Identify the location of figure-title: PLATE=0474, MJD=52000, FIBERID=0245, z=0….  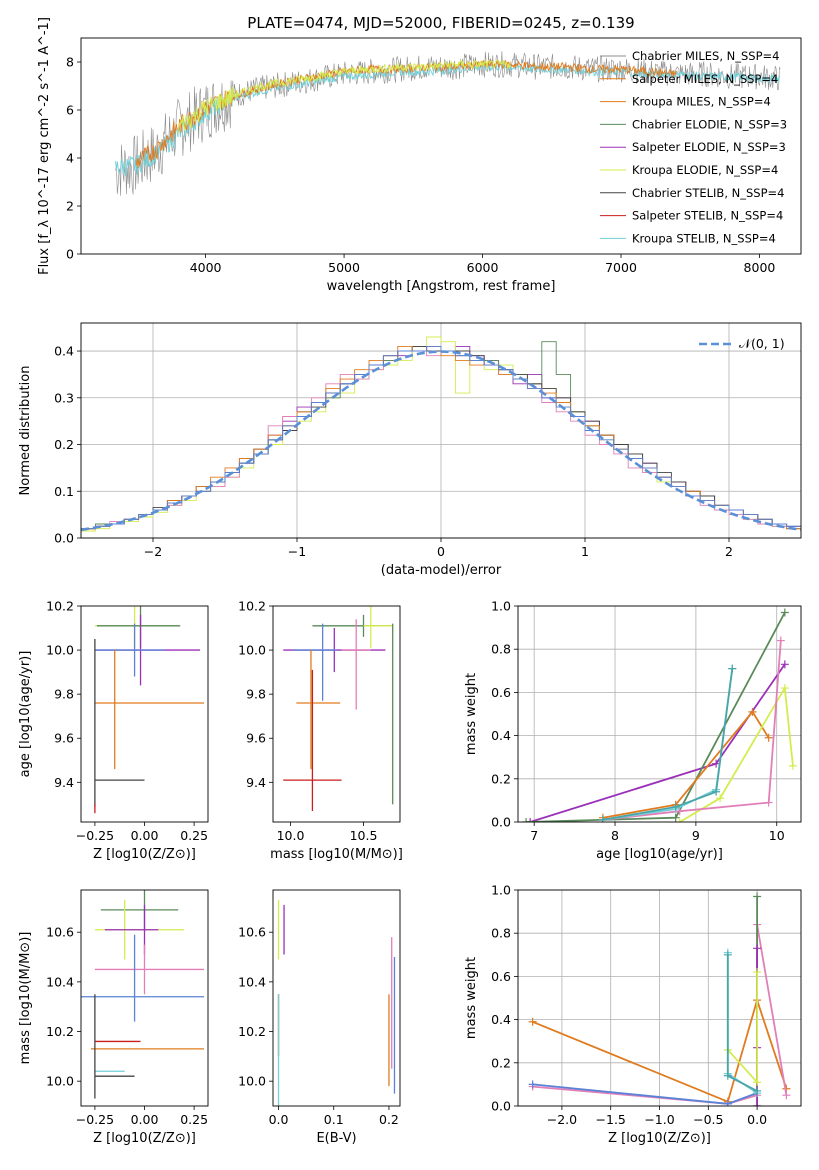
(440, 23).